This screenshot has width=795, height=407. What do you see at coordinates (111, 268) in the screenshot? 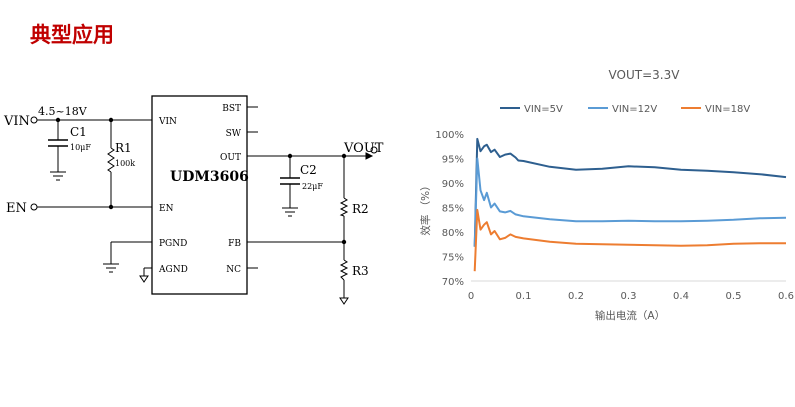
I see `ground-pgnd` at bounding box center [111, 268].